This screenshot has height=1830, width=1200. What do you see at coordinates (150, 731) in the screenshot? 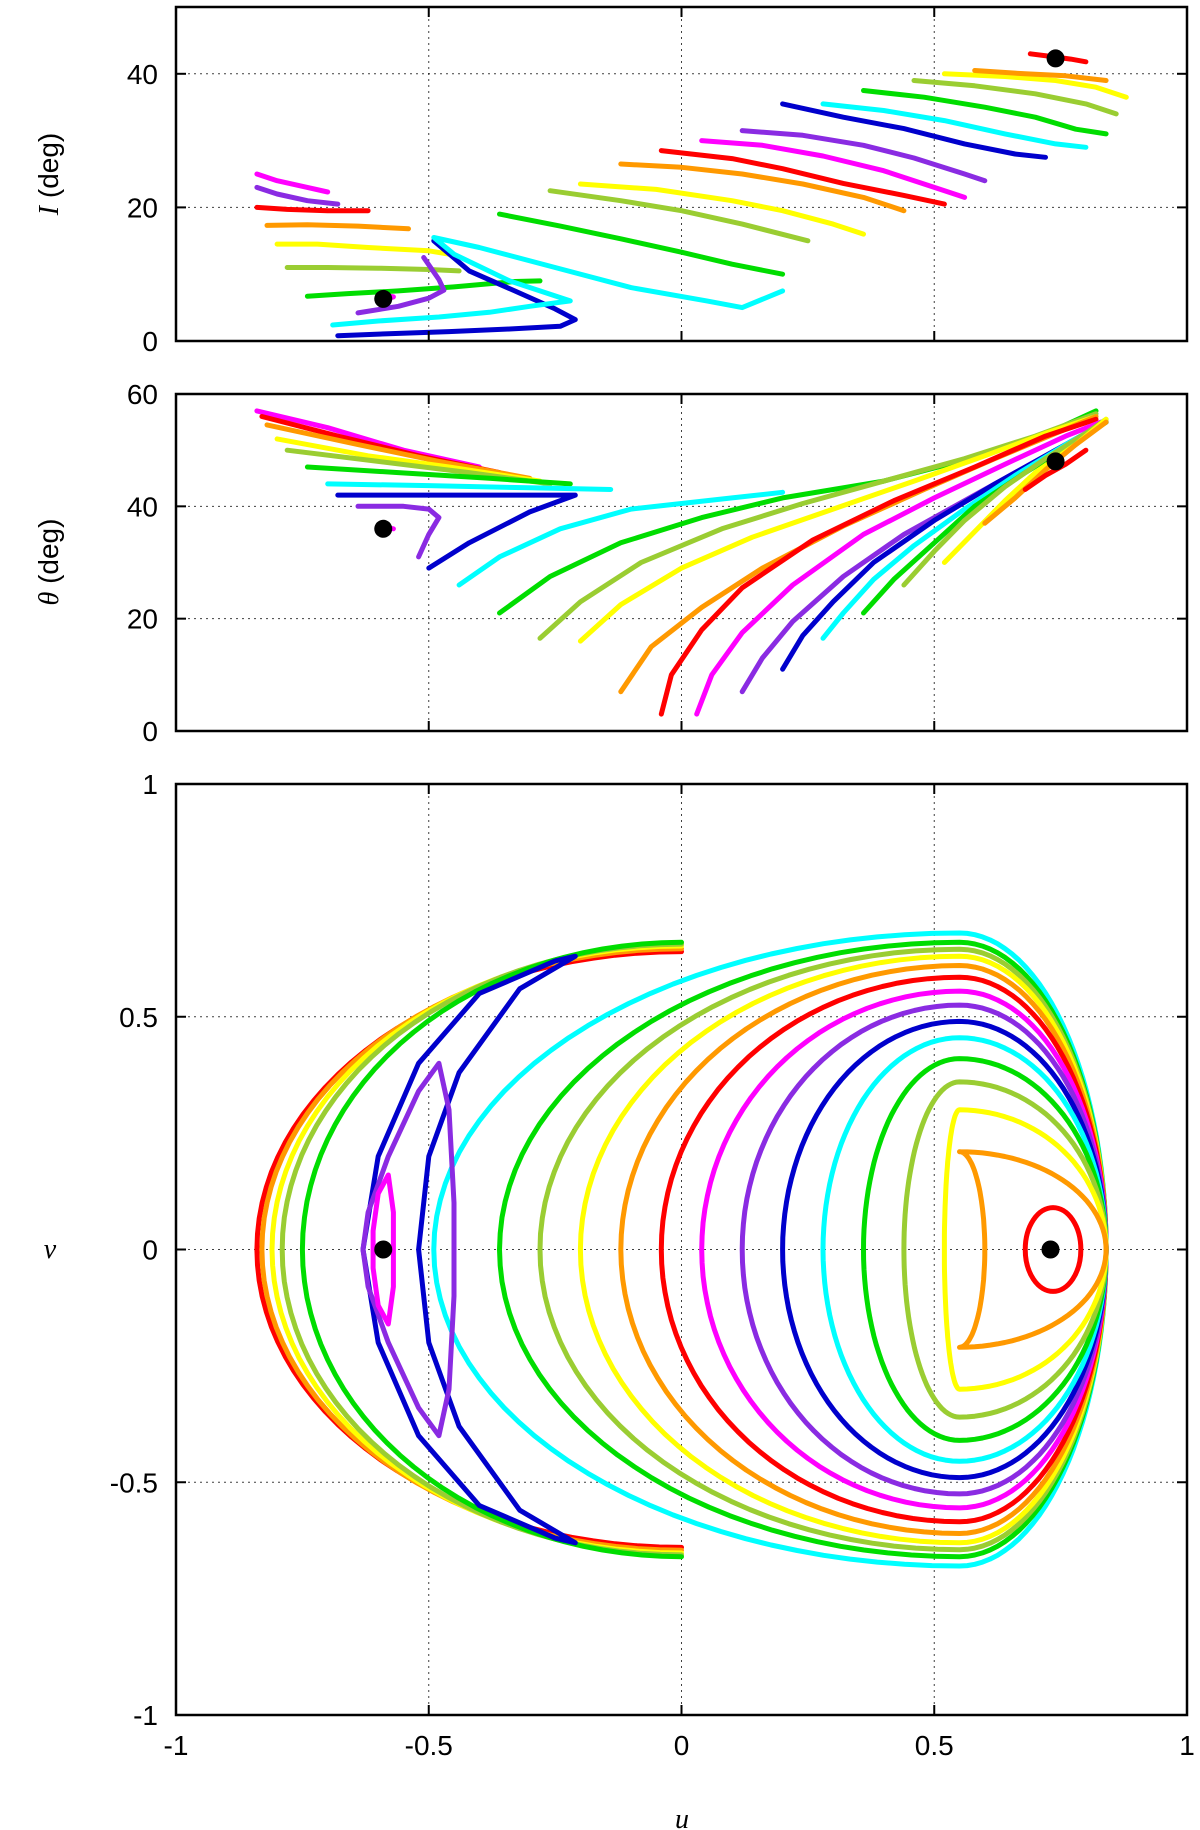
I see `obliquity-y-tick-label: 0` at bounding box center [150, 731].